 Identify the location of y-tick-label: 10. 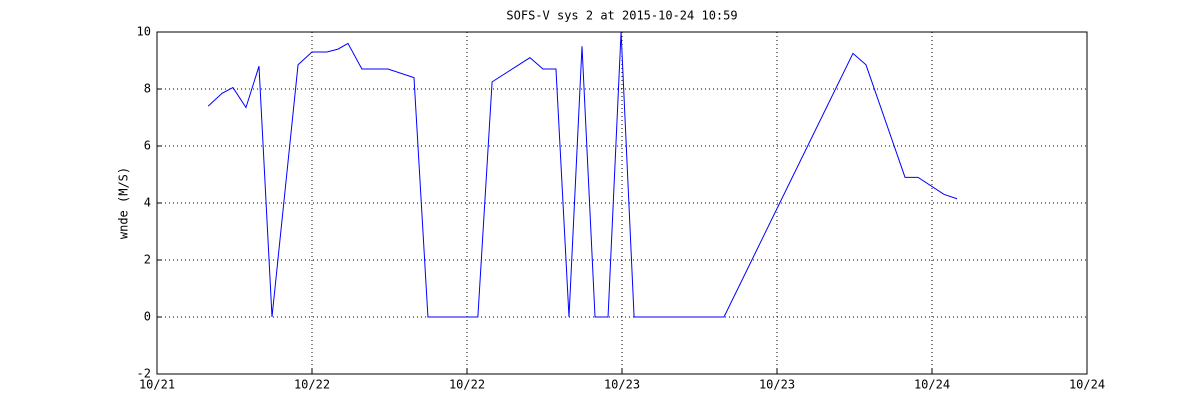
(144, 32).